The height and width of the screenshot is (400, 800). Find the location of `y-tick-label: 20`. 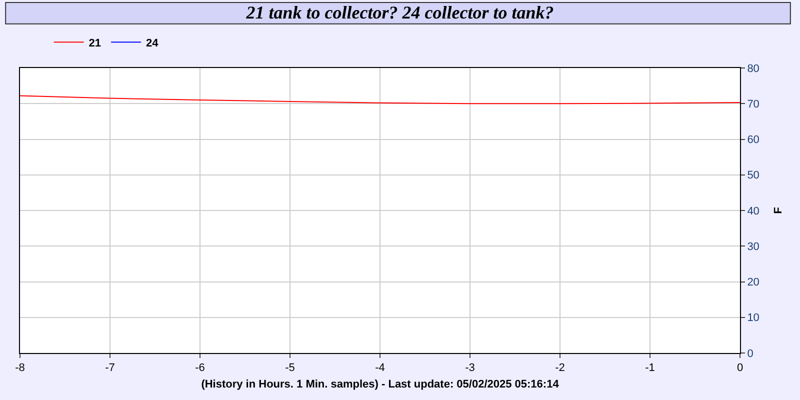

y-tick-label: 20 is located at coordinates (753, 282).